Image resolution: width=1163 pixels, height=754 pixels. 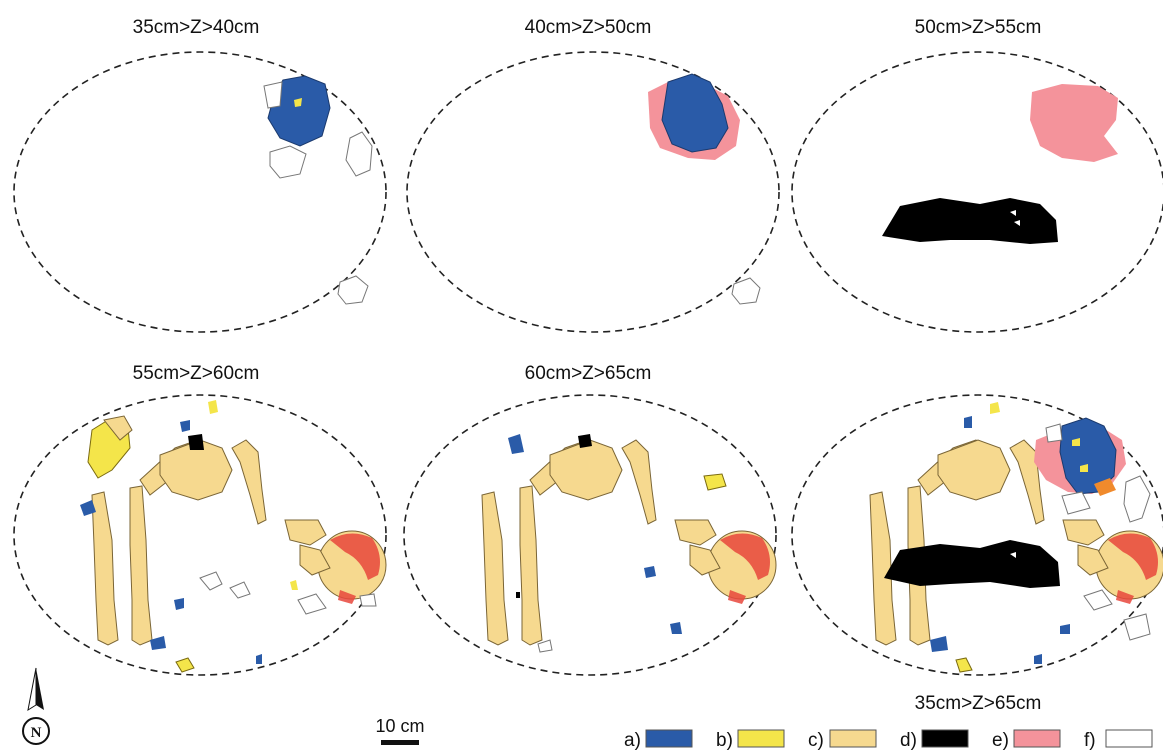 What do you see at coordinates (816, 740) in the screenshot?
I see `legend-label: c)` at bounding box center [816, 740].